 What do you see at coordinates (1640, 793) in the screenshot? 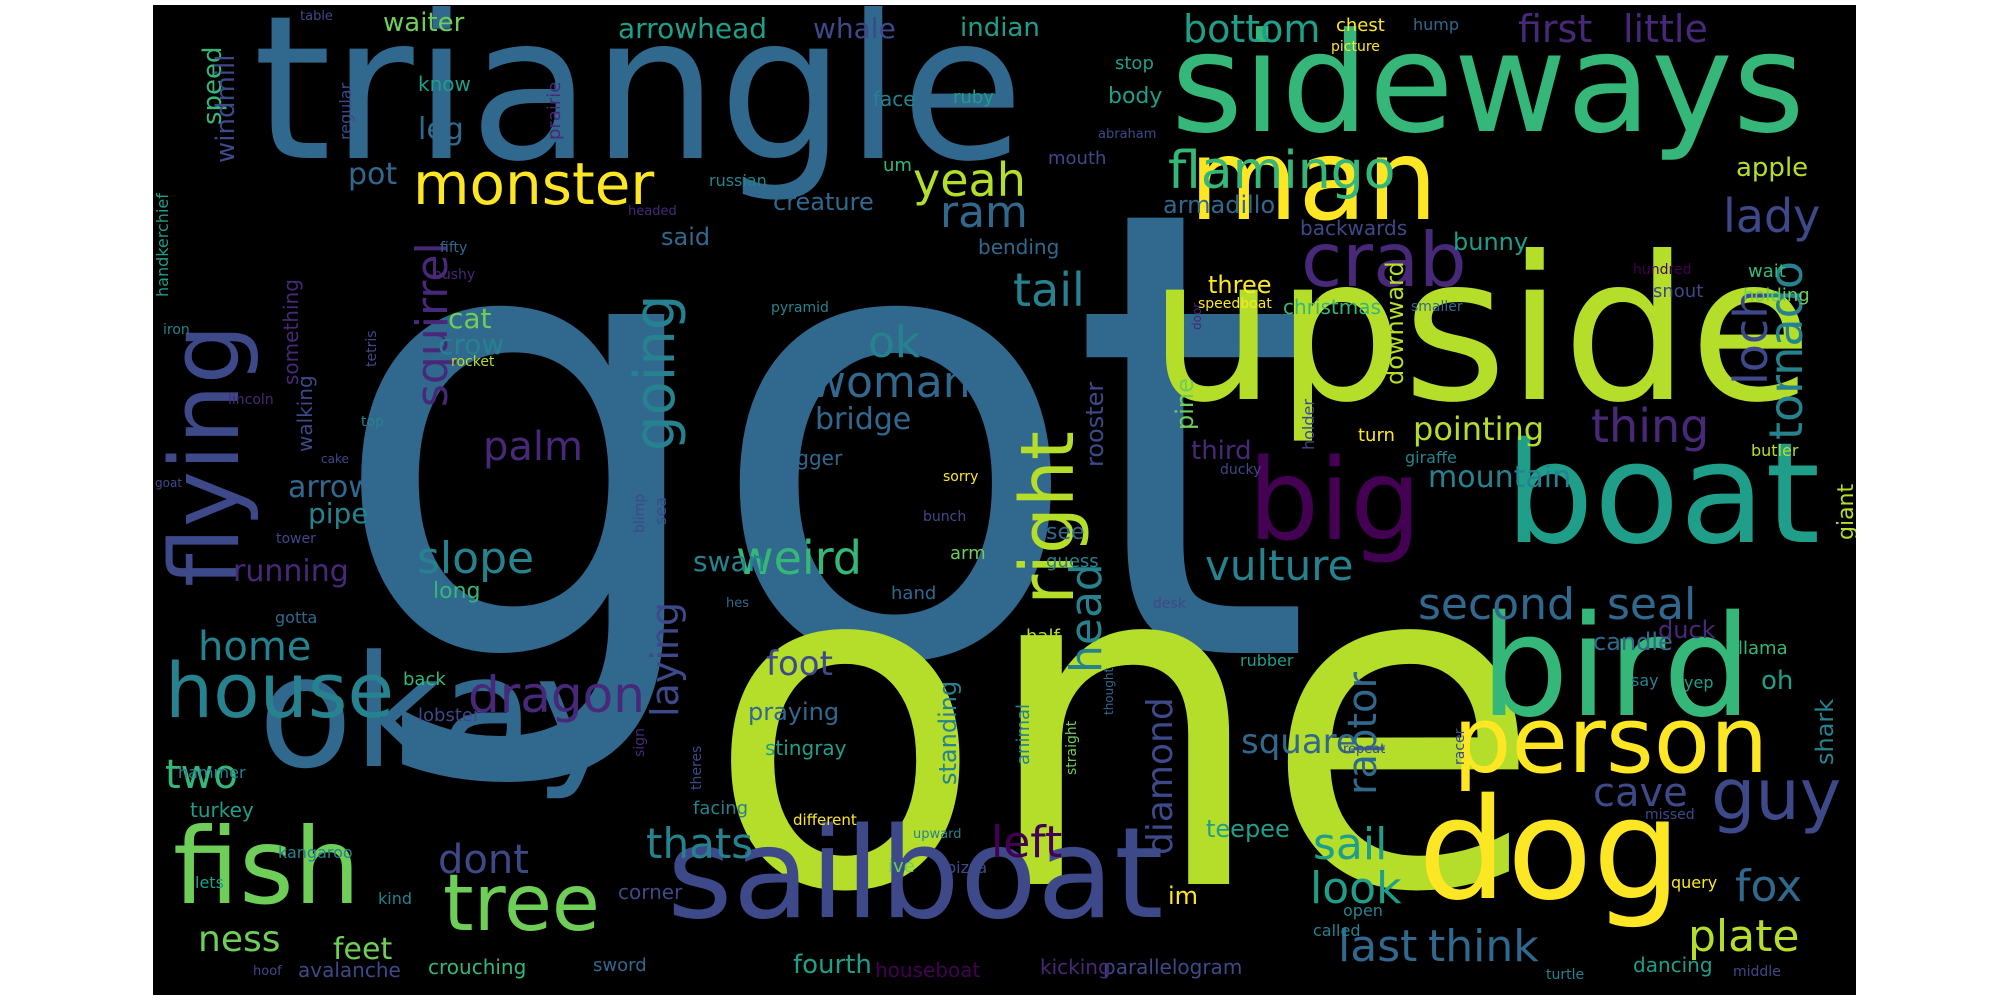
I see `word-cave: cave` at bounding box center [1640, 793].